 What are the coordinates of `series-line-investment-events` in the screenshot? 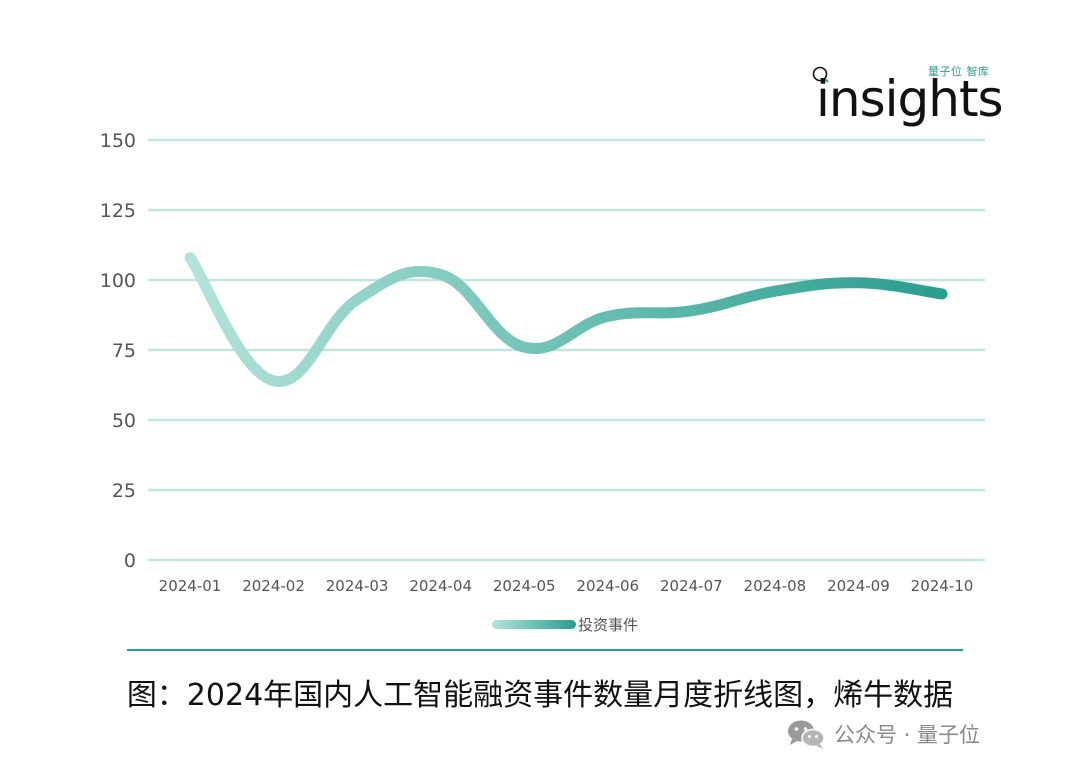 It's located at (566, 319).